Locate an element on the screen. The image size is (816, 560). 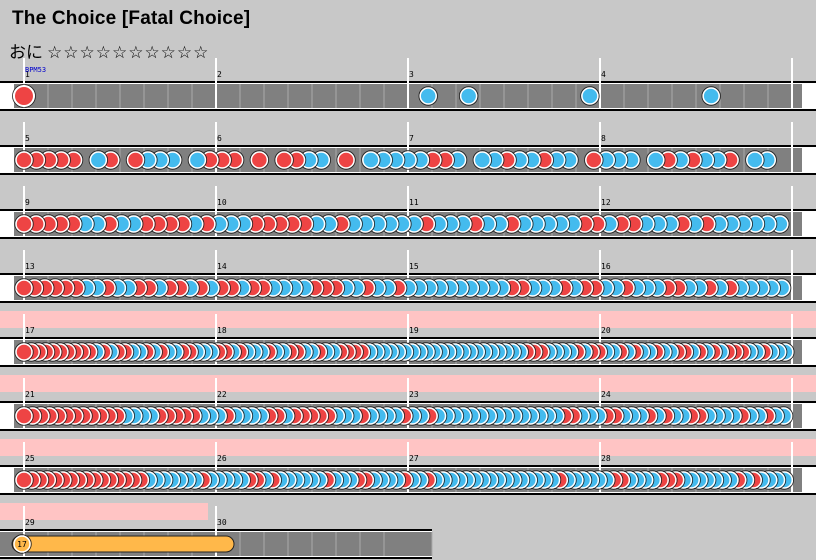
measure-number: 25 is located at coordinates (30, 458).